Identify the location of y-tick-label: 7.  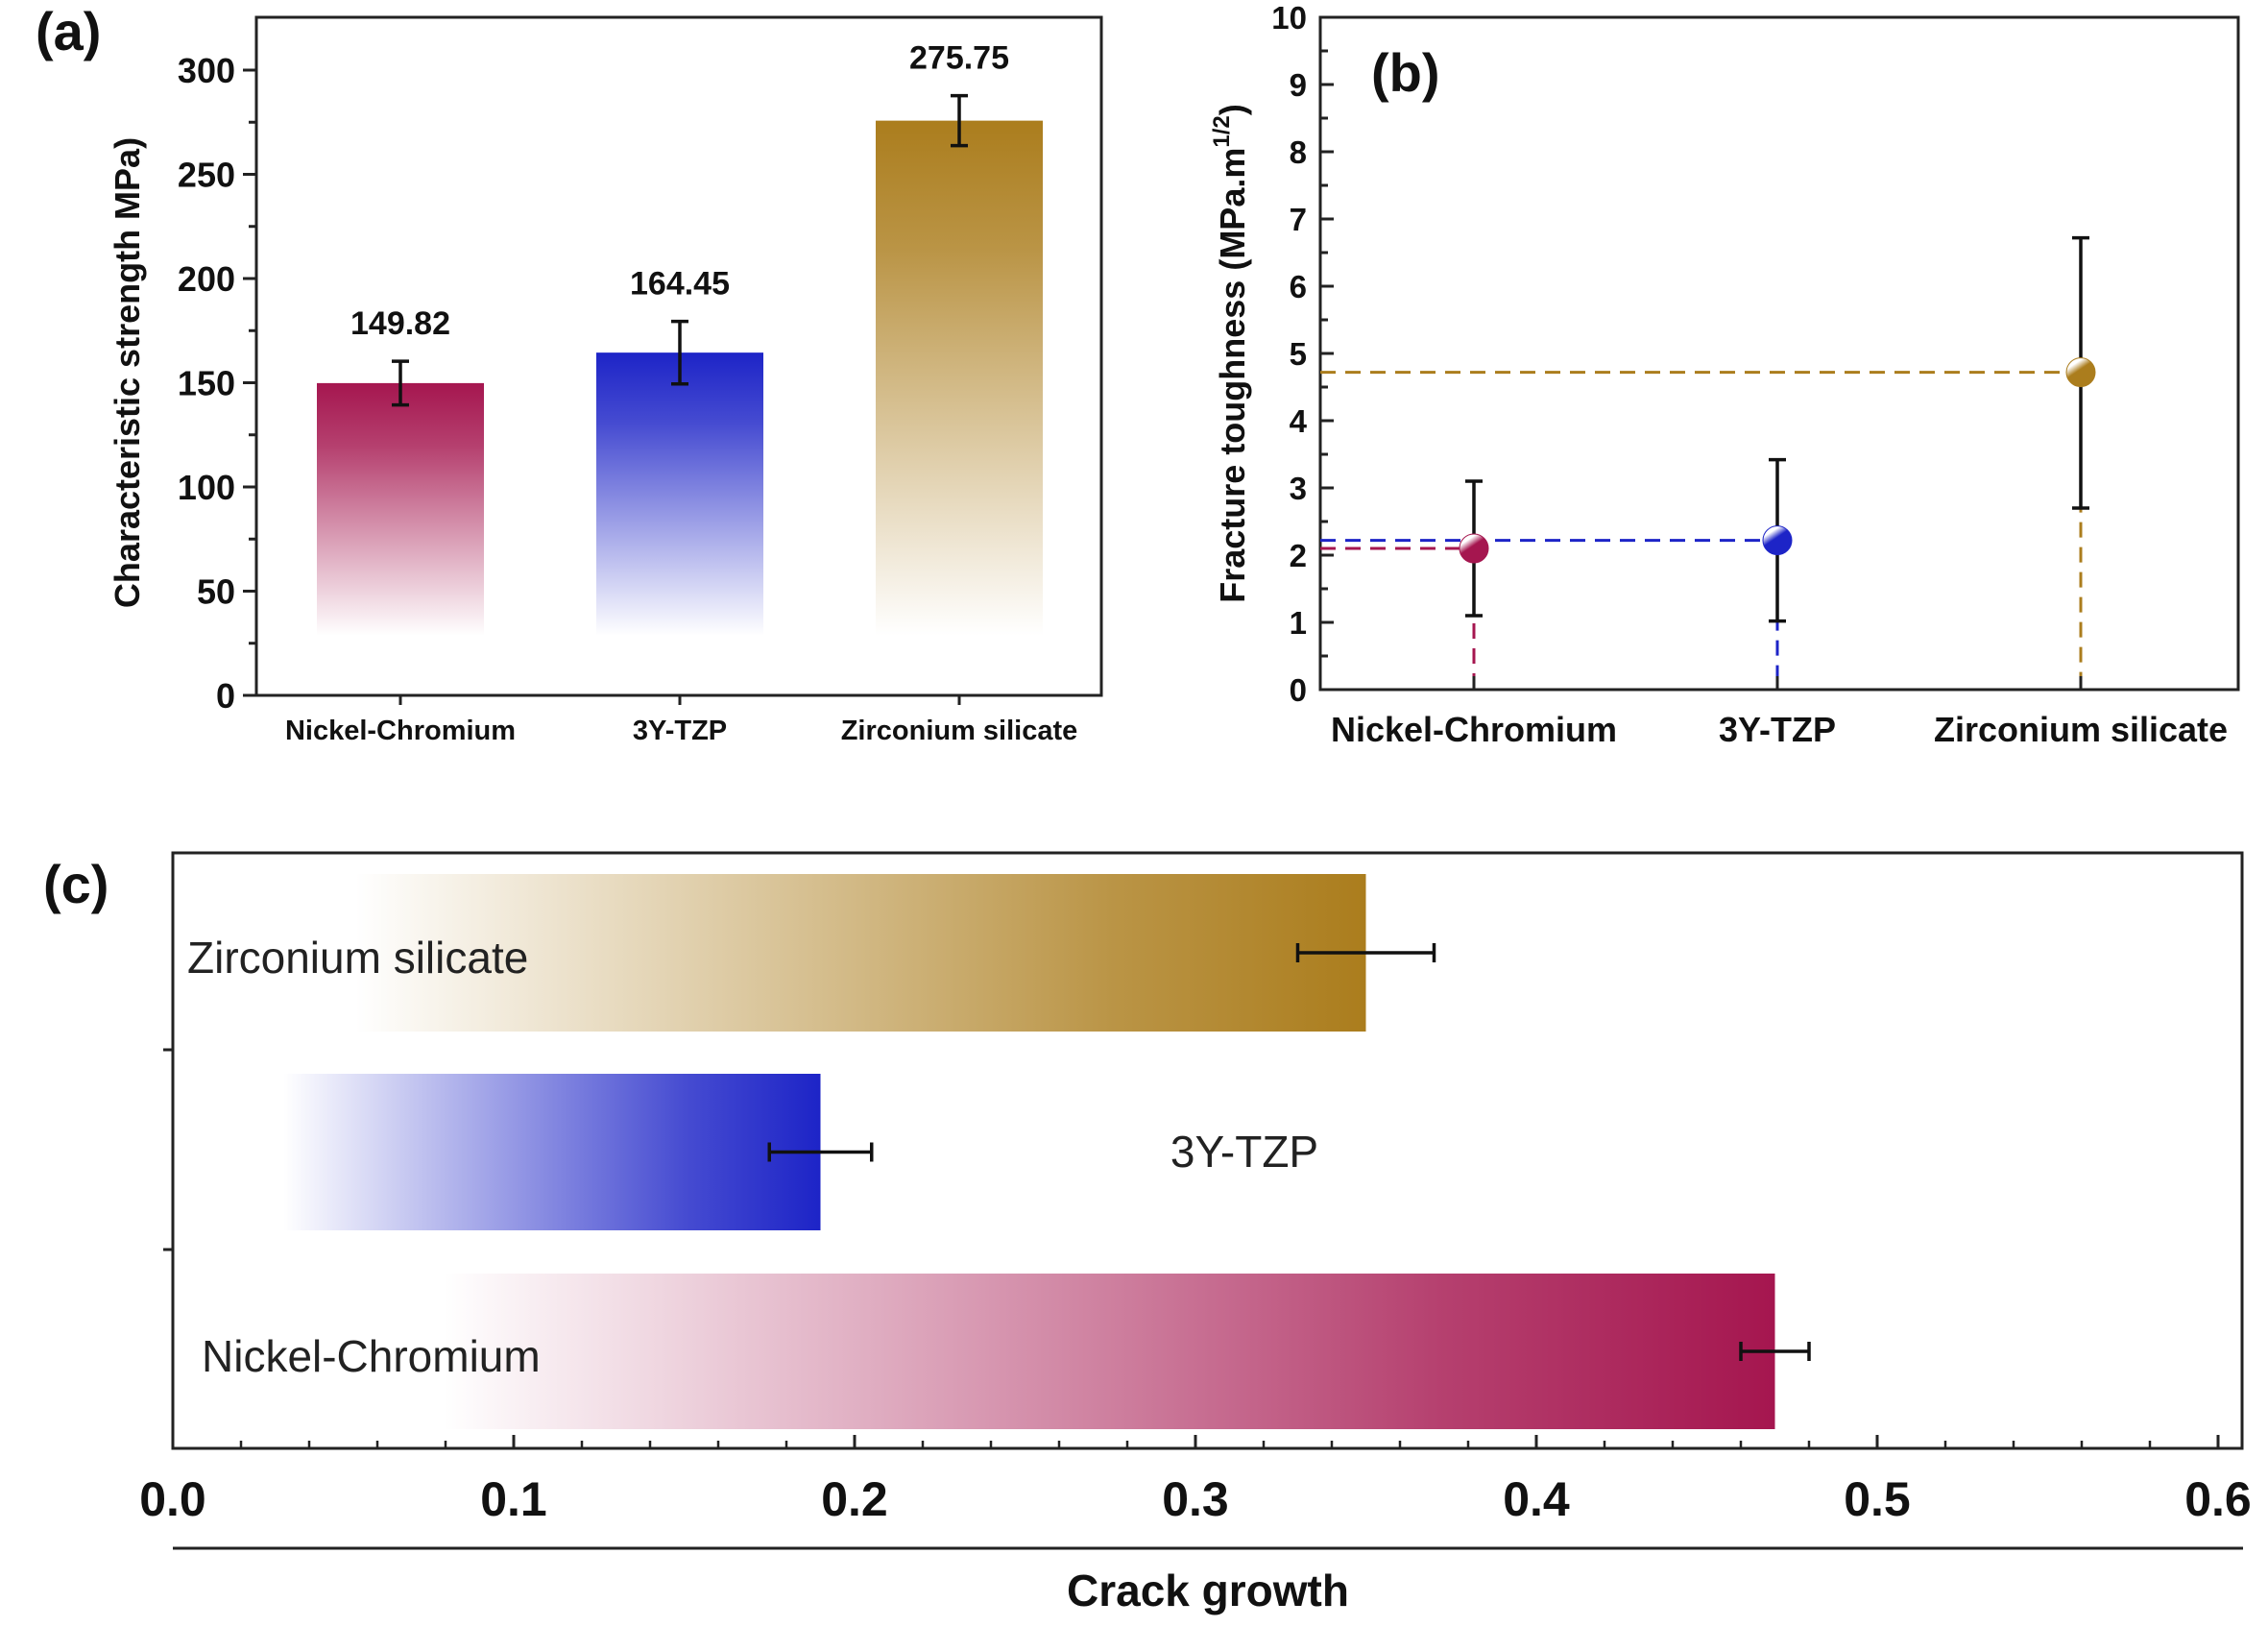
(1298, 219).